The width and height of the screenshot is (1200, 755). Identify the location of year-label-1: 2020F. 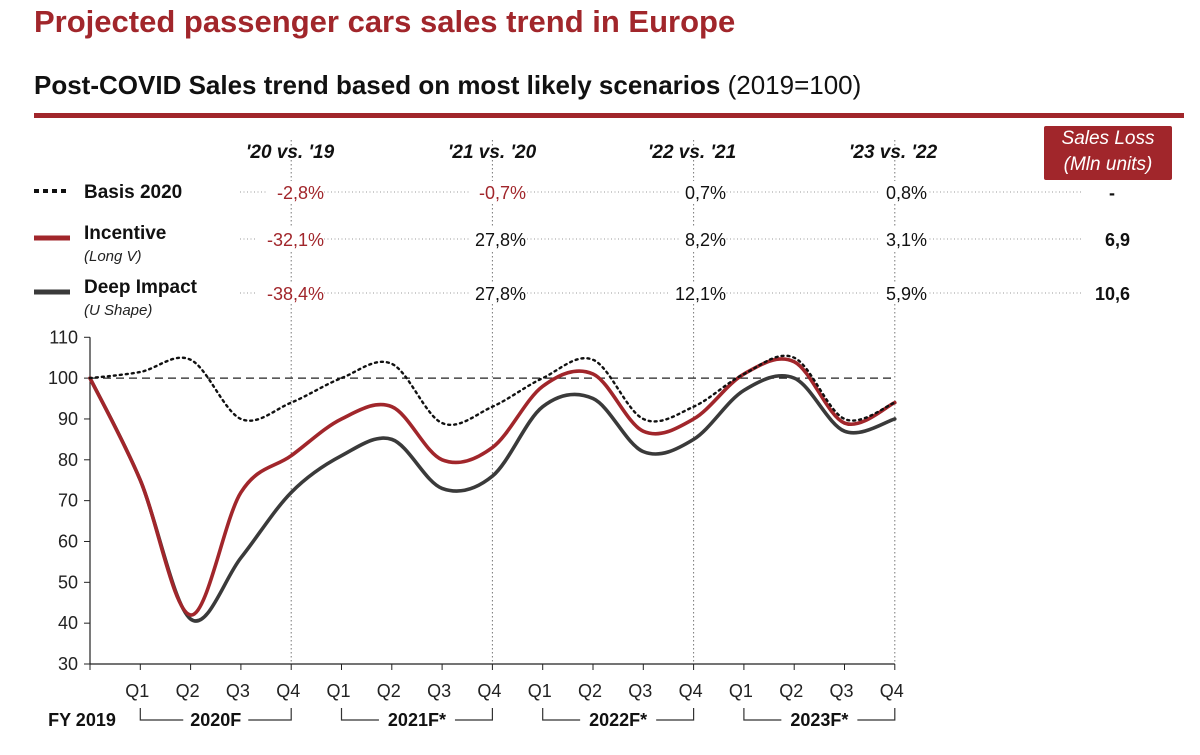
(215, 720).